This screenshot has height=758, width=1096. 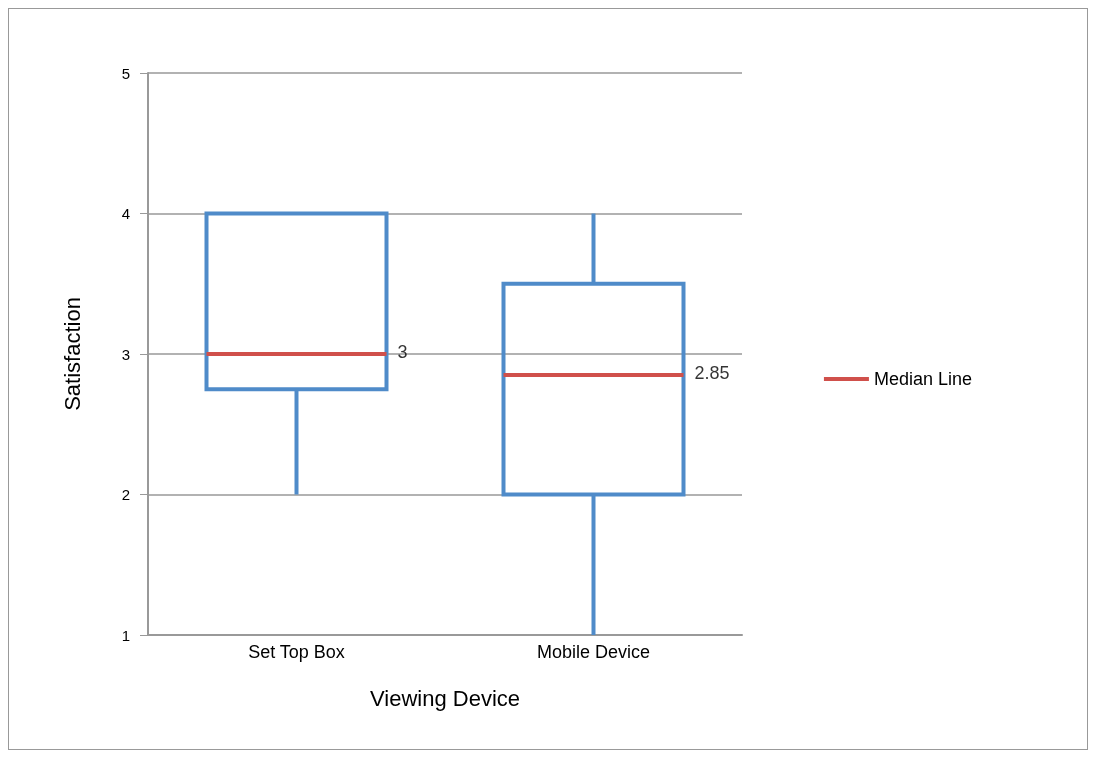 I want to click on text: 2.85, so click(x=712, y=373).